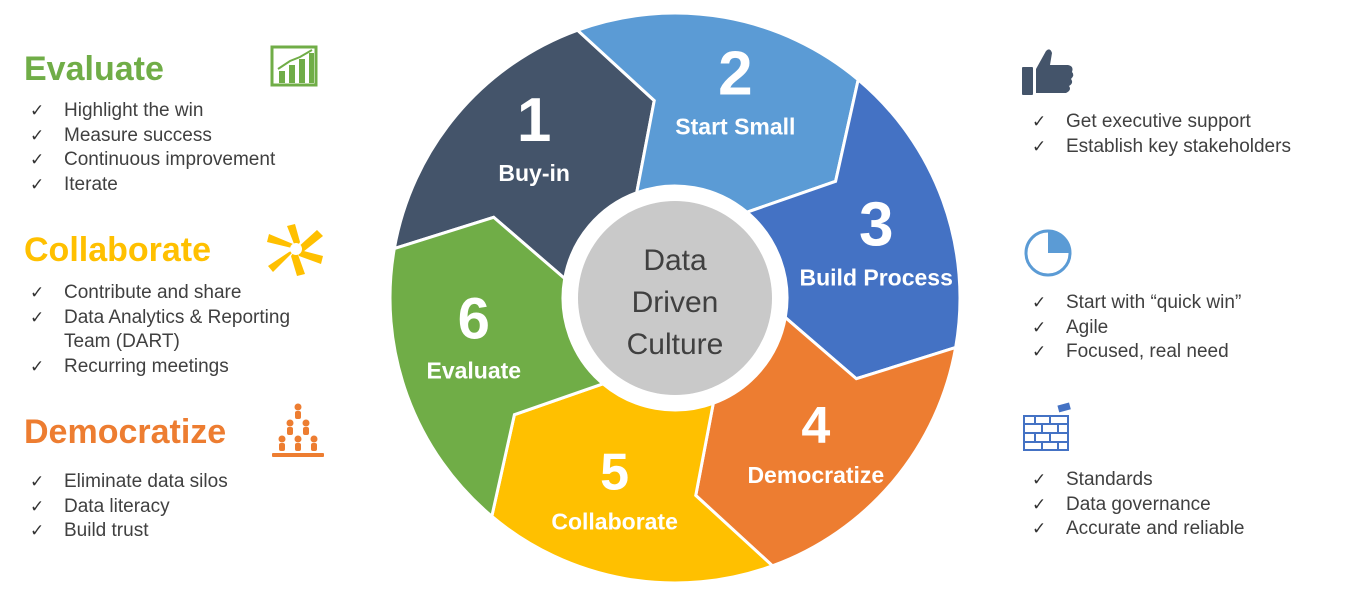 Image resolution: width=1348 pixels, height=603 pixels. I want to click on segment-number-build-process: 3, so click(876, 225).